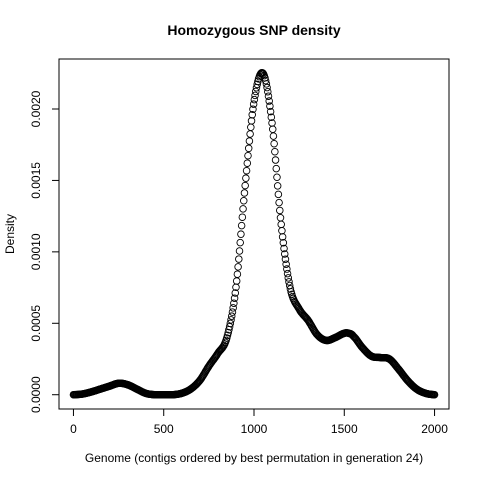 The height and width of the screenshot is (480, 480). What do you see at coordinates (344, 429) in the screenshot?
I see `x-tick-label: 1500` at bounding box center [344, 429].